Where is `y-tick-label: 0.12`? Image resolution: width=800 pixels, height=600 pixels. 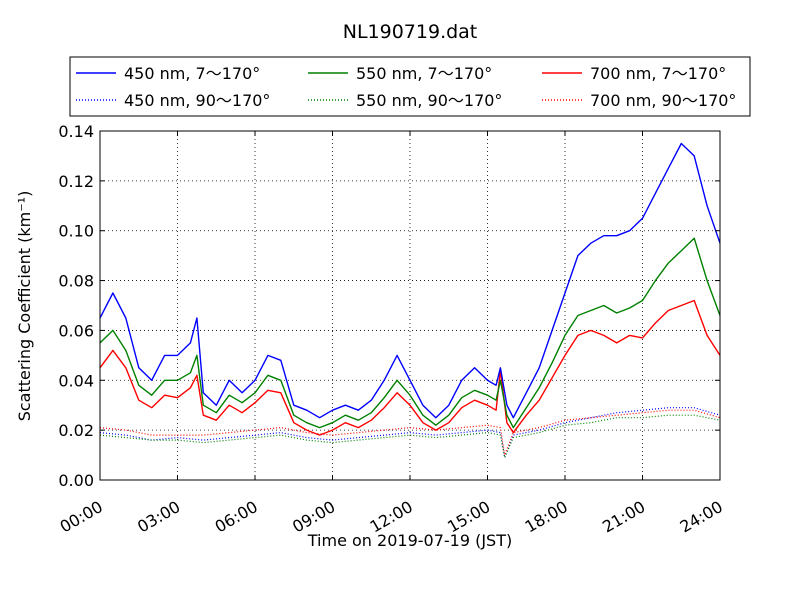 y-tick-label: 0.12 is located at coordinates (76, 181).